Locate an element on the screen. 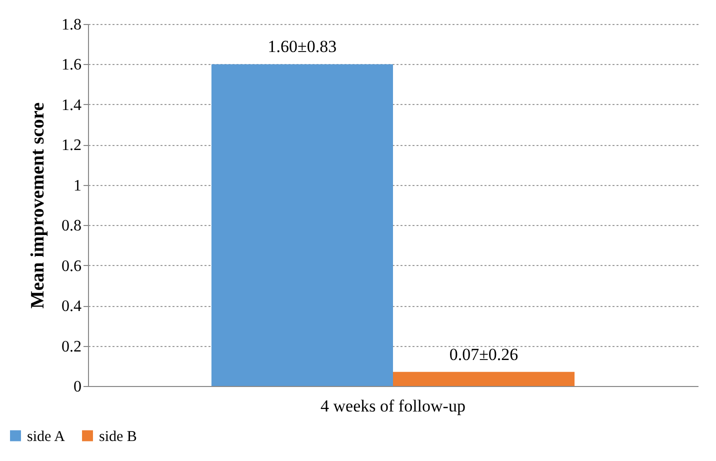  data-label: 1.60±0.83 is located at coordinates (302, 46).